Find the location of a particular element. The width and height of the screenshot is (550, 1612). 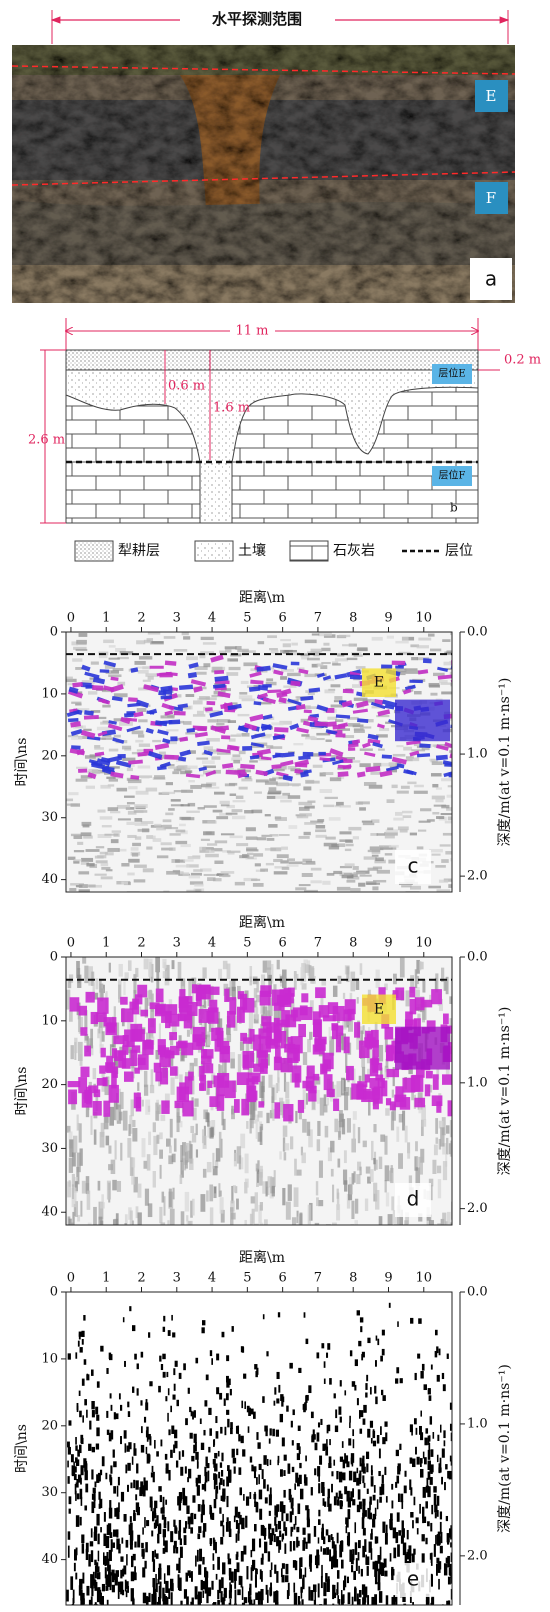

legend-label: 石灰岩 is located at coordinates (354, 551).